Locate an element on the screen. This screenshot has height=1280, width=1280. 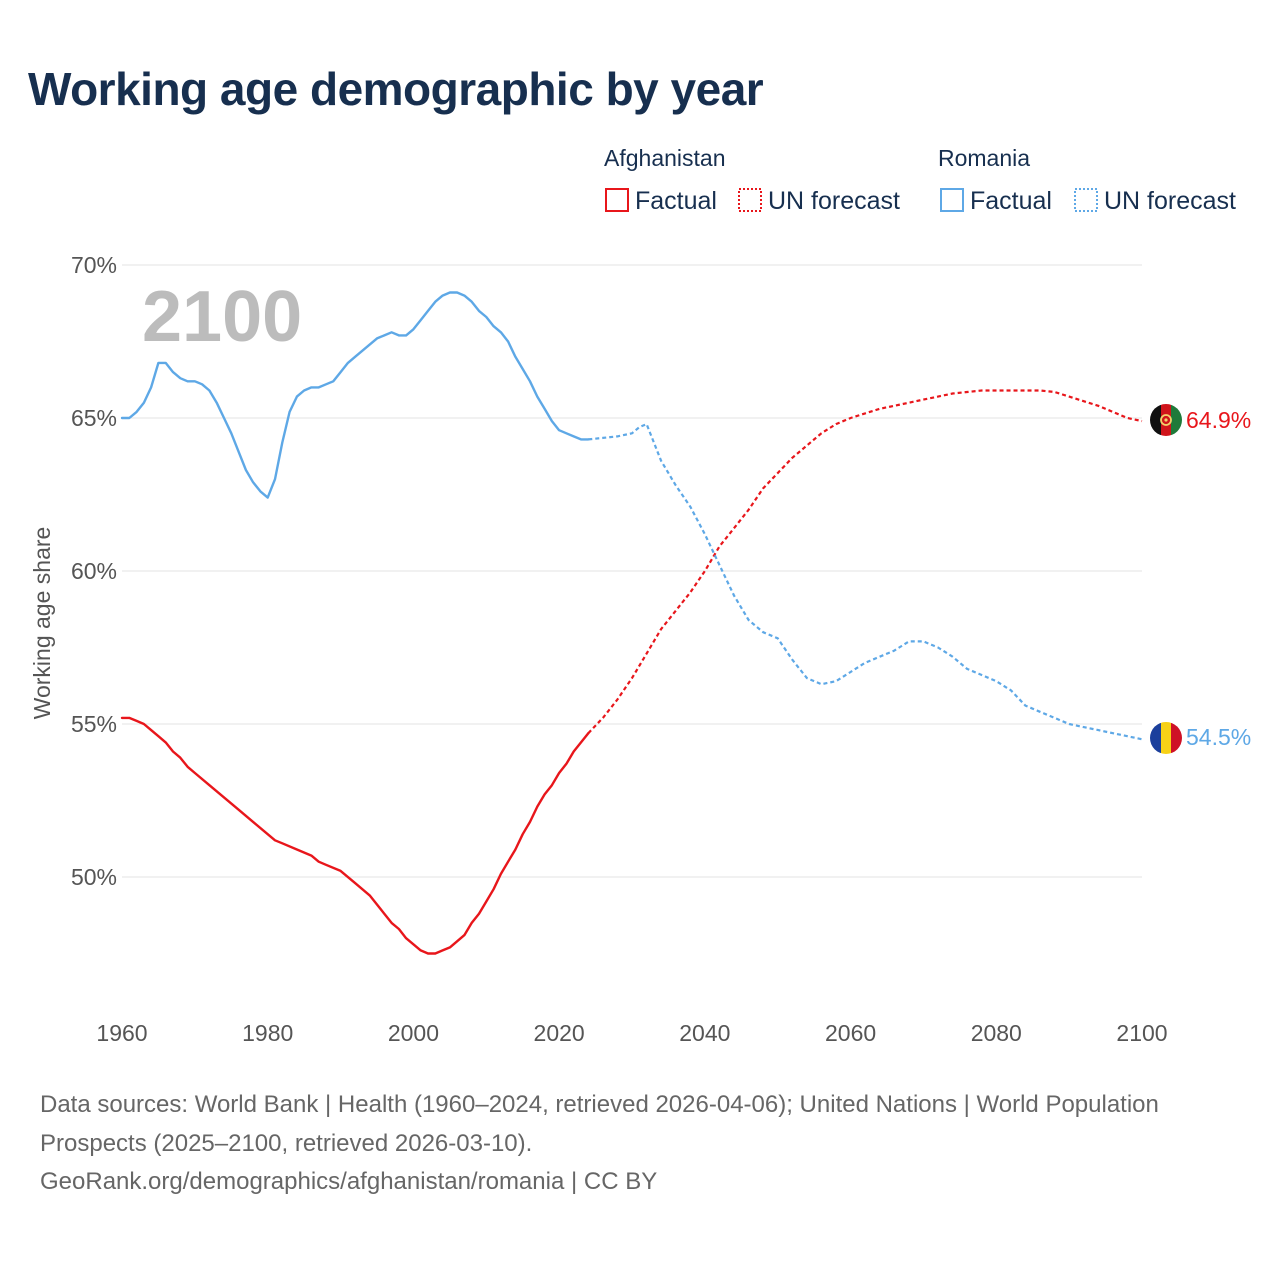
romania-flag-icon is located at coordinates (1166, 738).